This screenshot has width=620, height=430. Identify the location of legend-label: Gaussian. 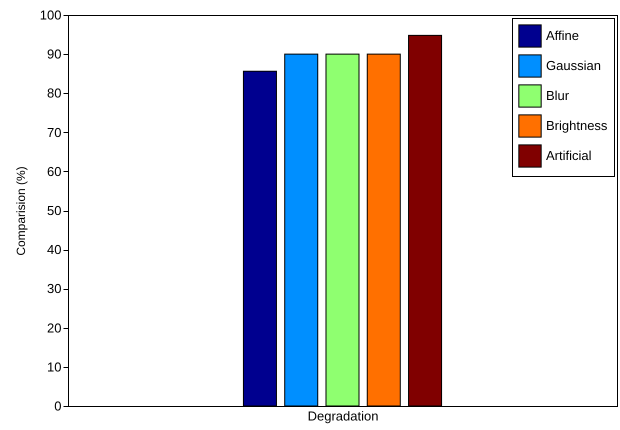
(573, 65).